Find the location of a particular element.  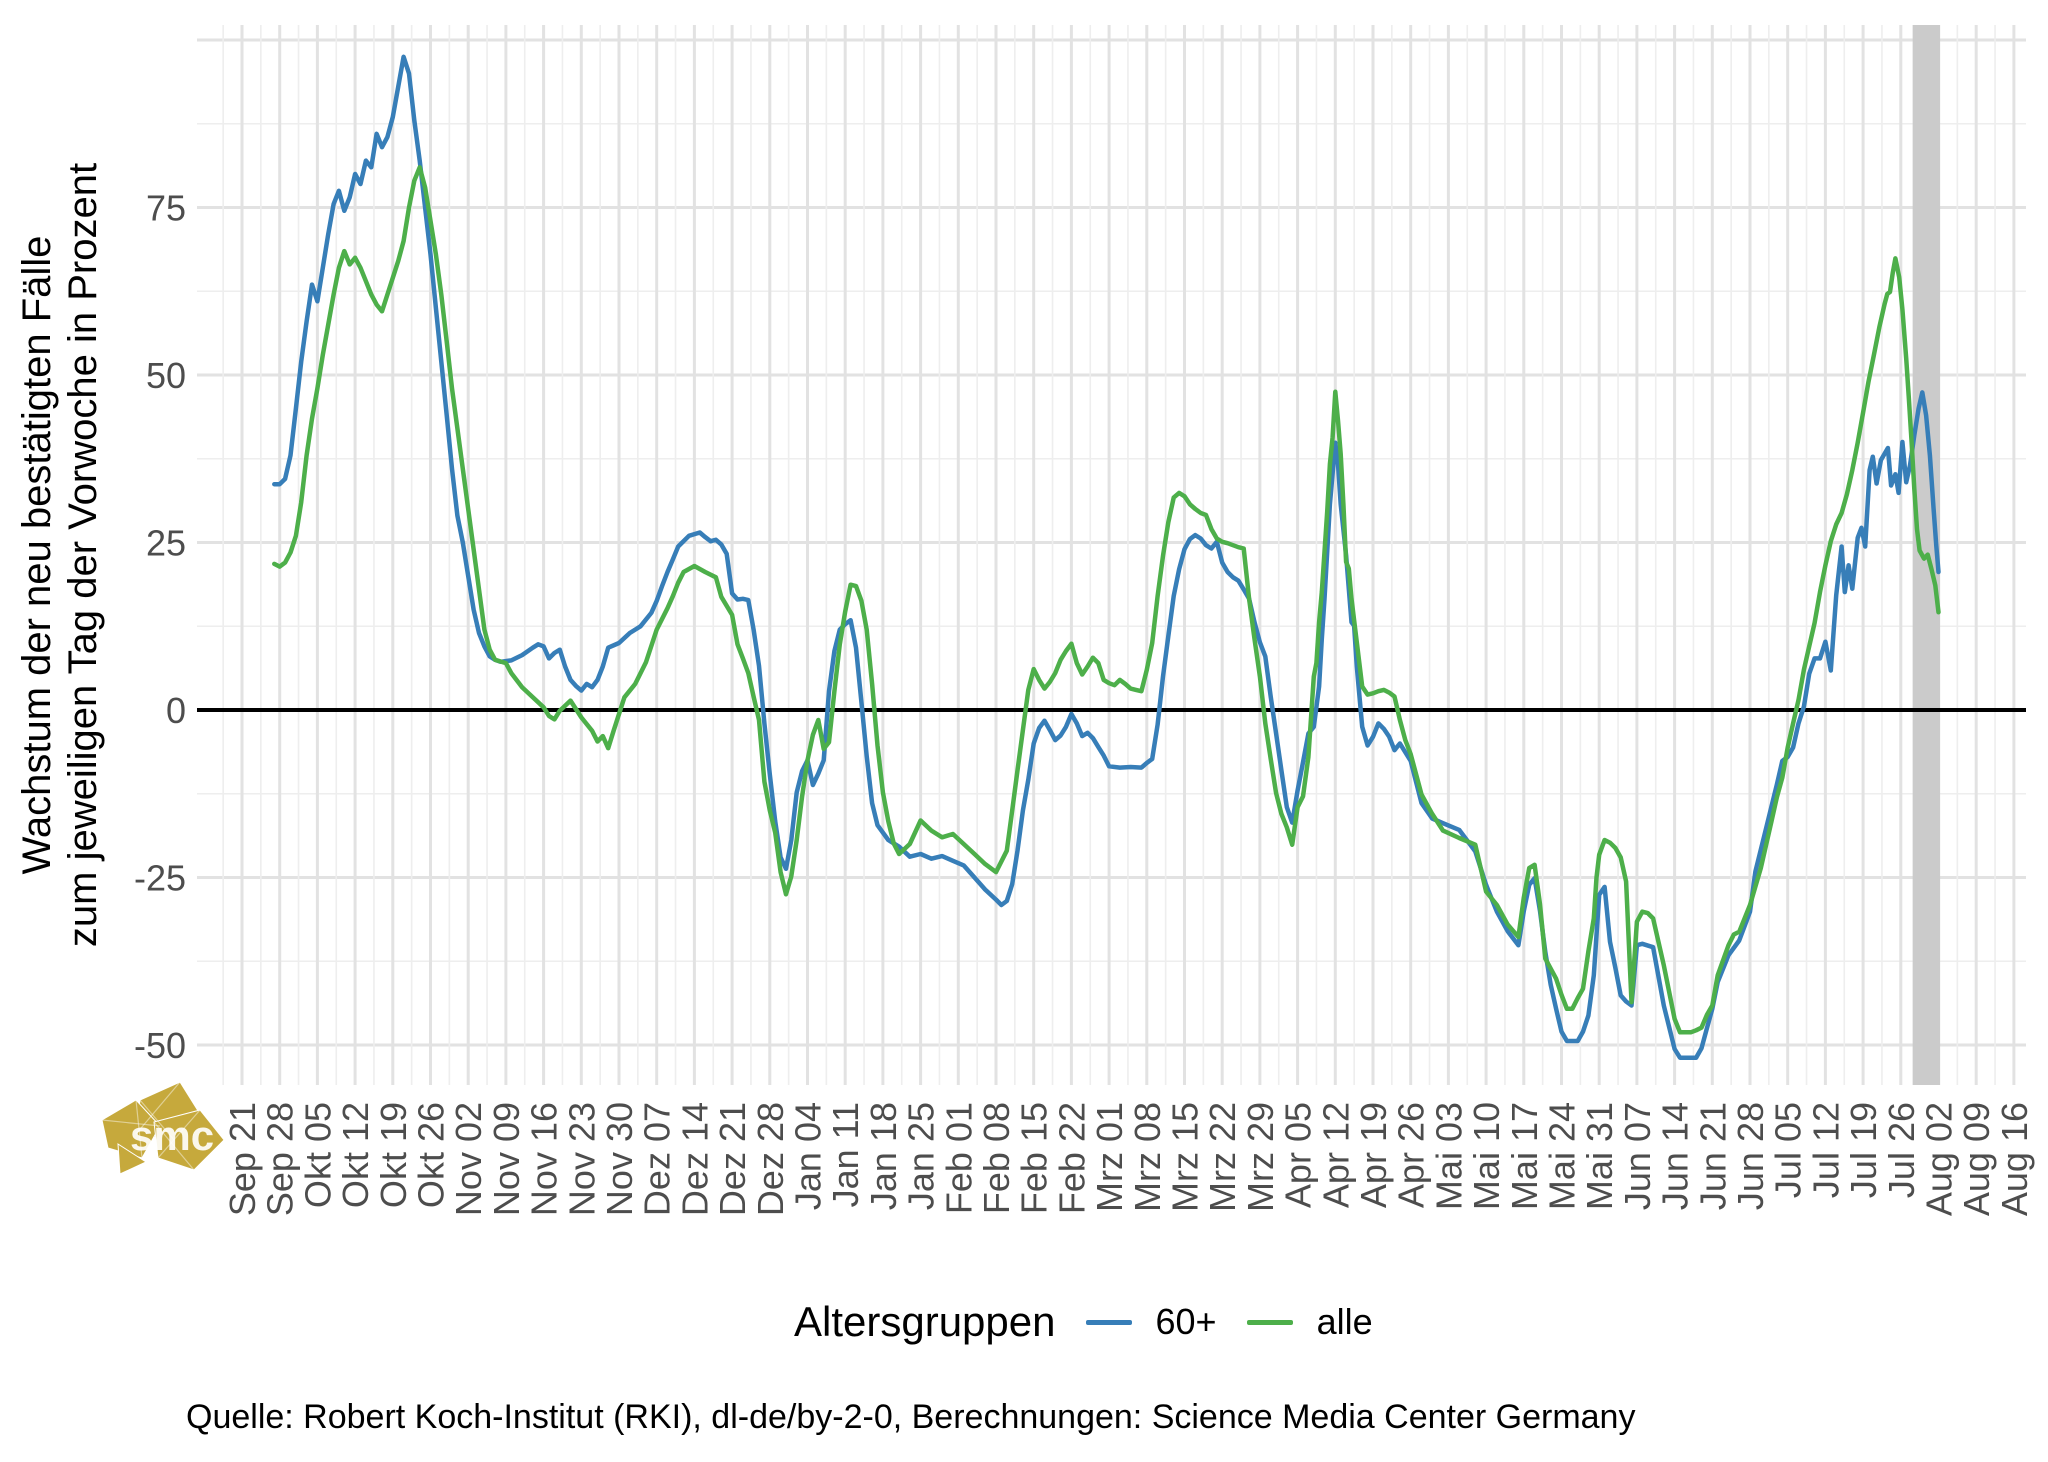

x-tick-label: Mai 17 is located at coordinates (1524, 1156).